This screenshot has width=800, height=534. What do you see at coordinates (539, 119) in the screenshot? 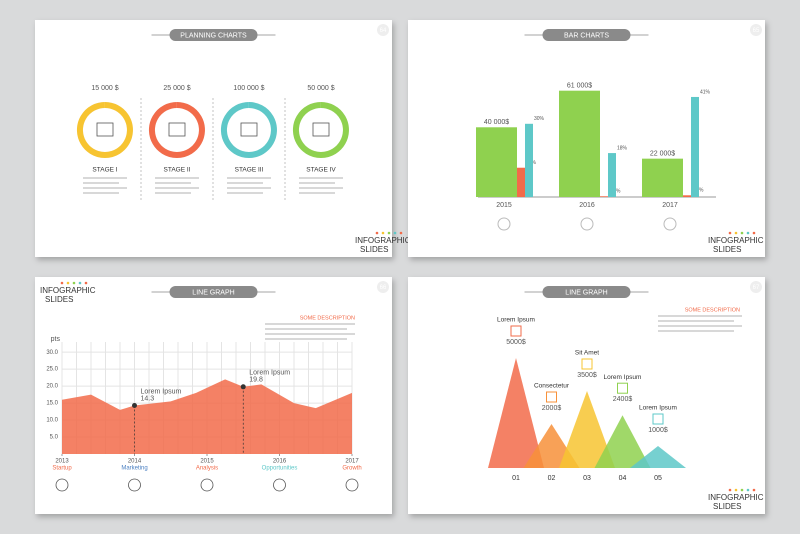
I see `value-label: 30%` at bounding box center [539, 119].